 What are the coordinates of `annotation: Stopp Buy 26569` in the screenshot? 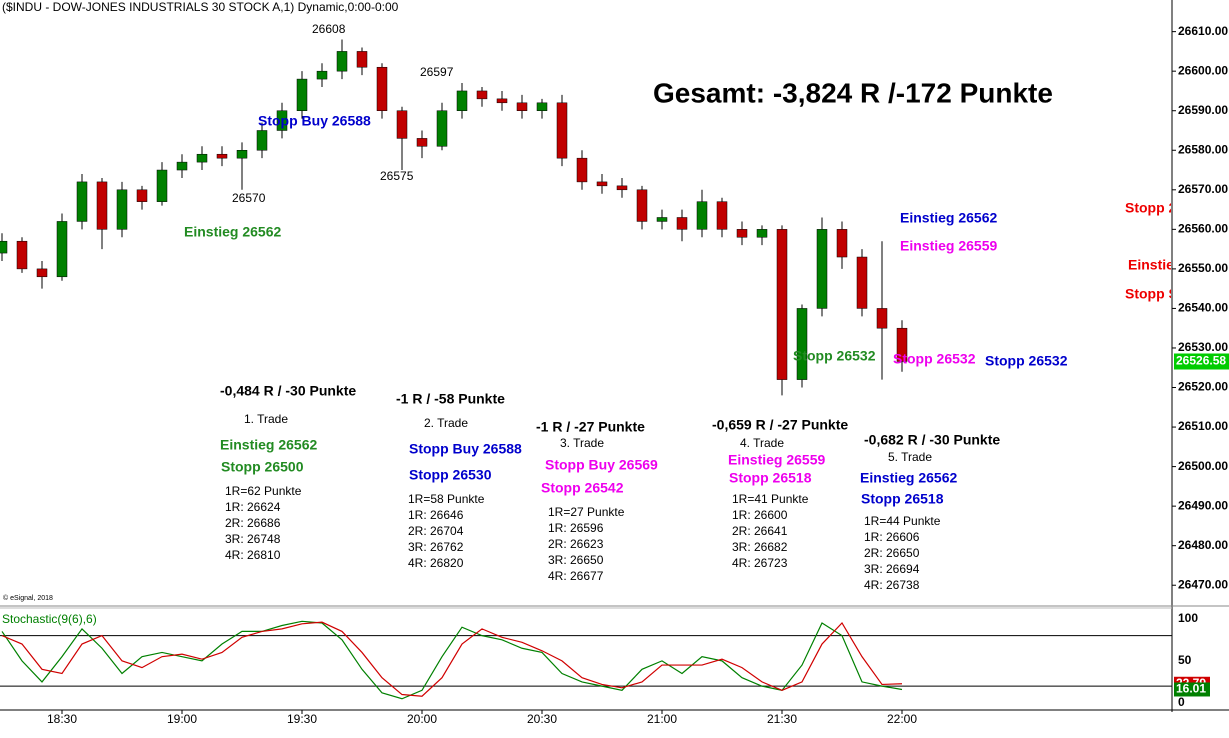 It's located at (601, 465).